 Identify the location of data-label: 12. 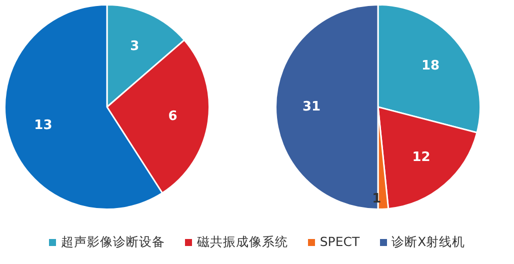
(421, 157).